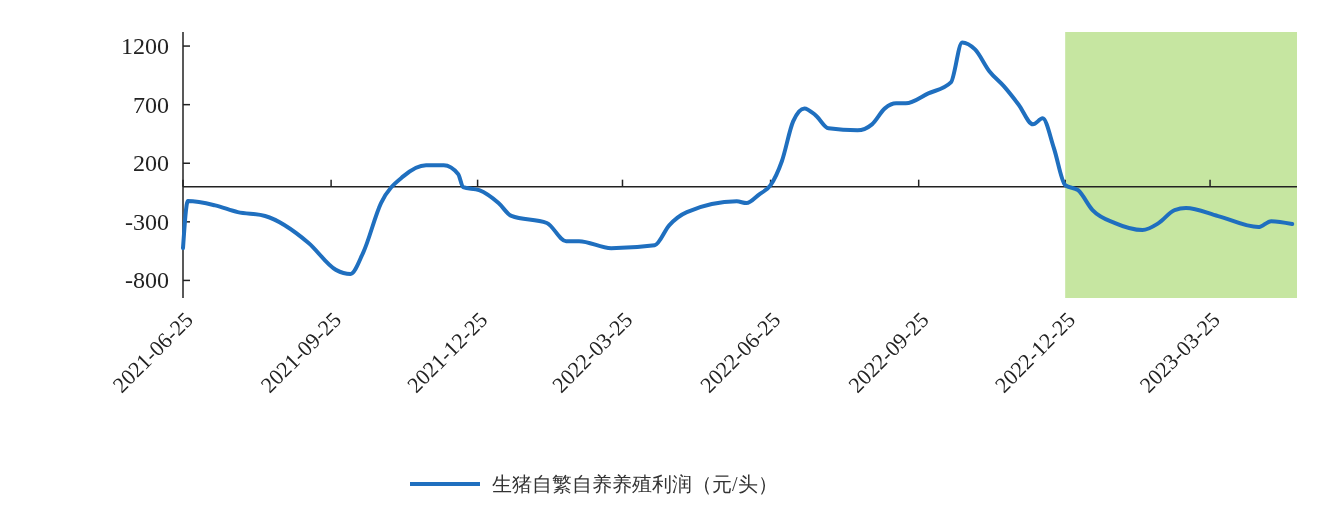 This screenshot has width=1342, height=522. I want to click on y-tick-label: 1200, so click(145, 46).